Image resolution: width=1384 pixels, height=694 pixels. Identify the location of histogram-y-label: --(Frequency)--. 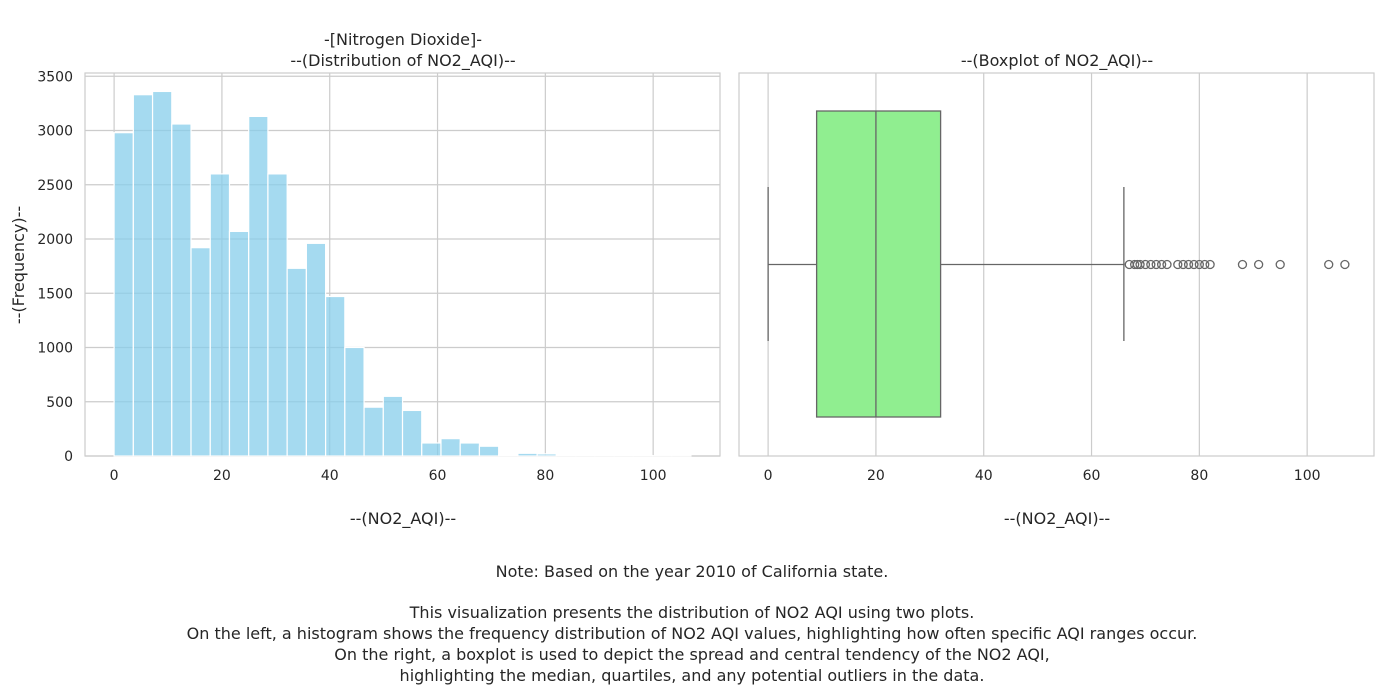
(18, 265).